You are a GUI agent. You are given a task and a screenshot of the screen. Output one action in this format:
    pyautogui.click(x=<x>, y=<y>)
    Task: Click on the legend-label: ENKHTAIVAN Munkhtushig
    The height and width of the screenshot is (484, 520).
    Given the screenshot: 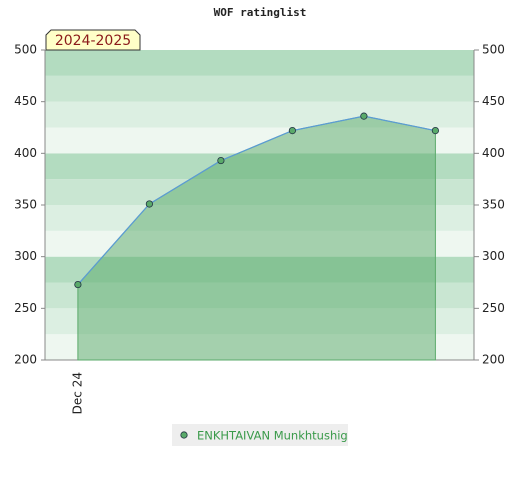 What is the action you would take?
    pyautogui.click(x=272, y=436)
    